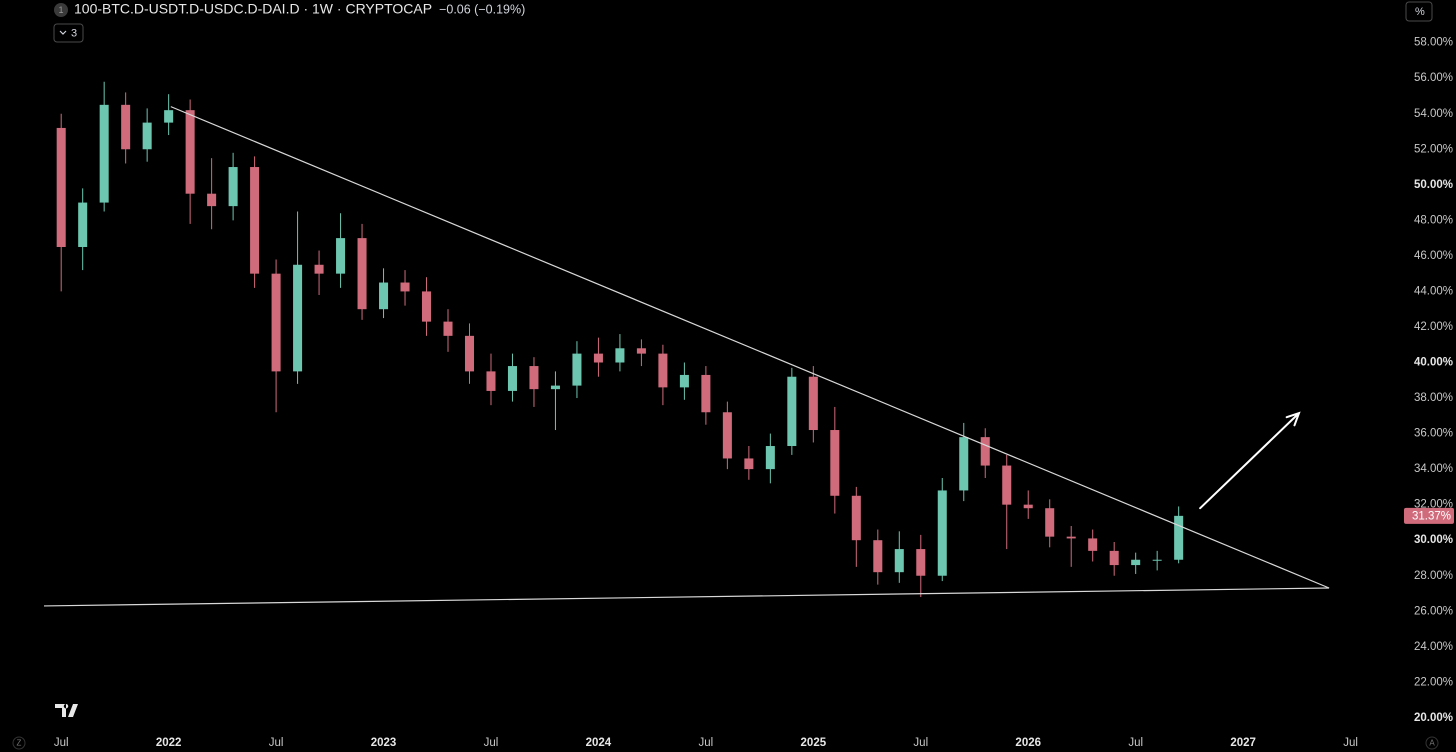  What do you see at coordinates (1433, 647) in the screenshot?
I see `y-tick-label: 24.00%` at bounding box center [1433, 647].